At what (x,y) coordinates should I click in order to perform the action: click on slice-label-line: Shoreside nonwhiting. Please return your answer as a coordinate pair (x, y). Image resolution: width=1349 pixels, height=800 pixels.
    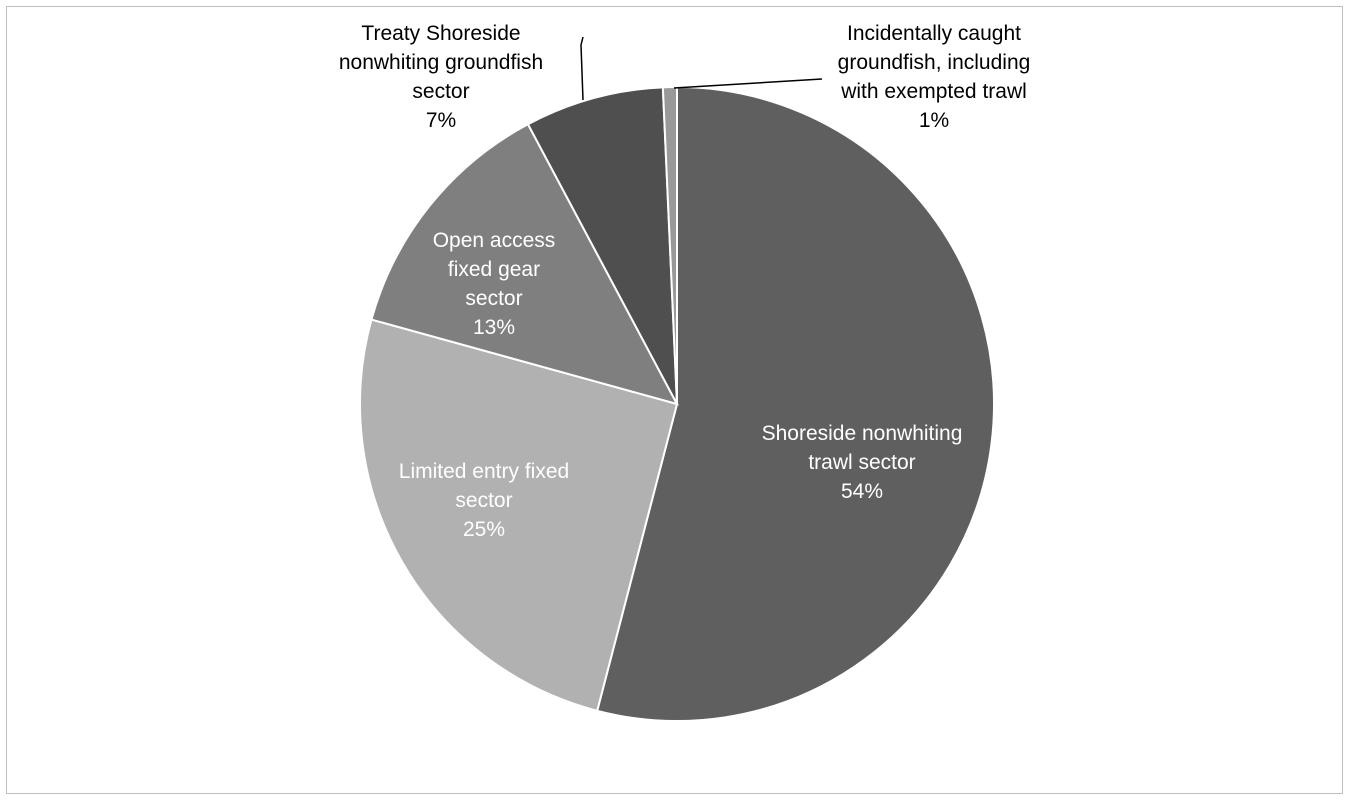
    Looking at the image, I should click on (862, 433).